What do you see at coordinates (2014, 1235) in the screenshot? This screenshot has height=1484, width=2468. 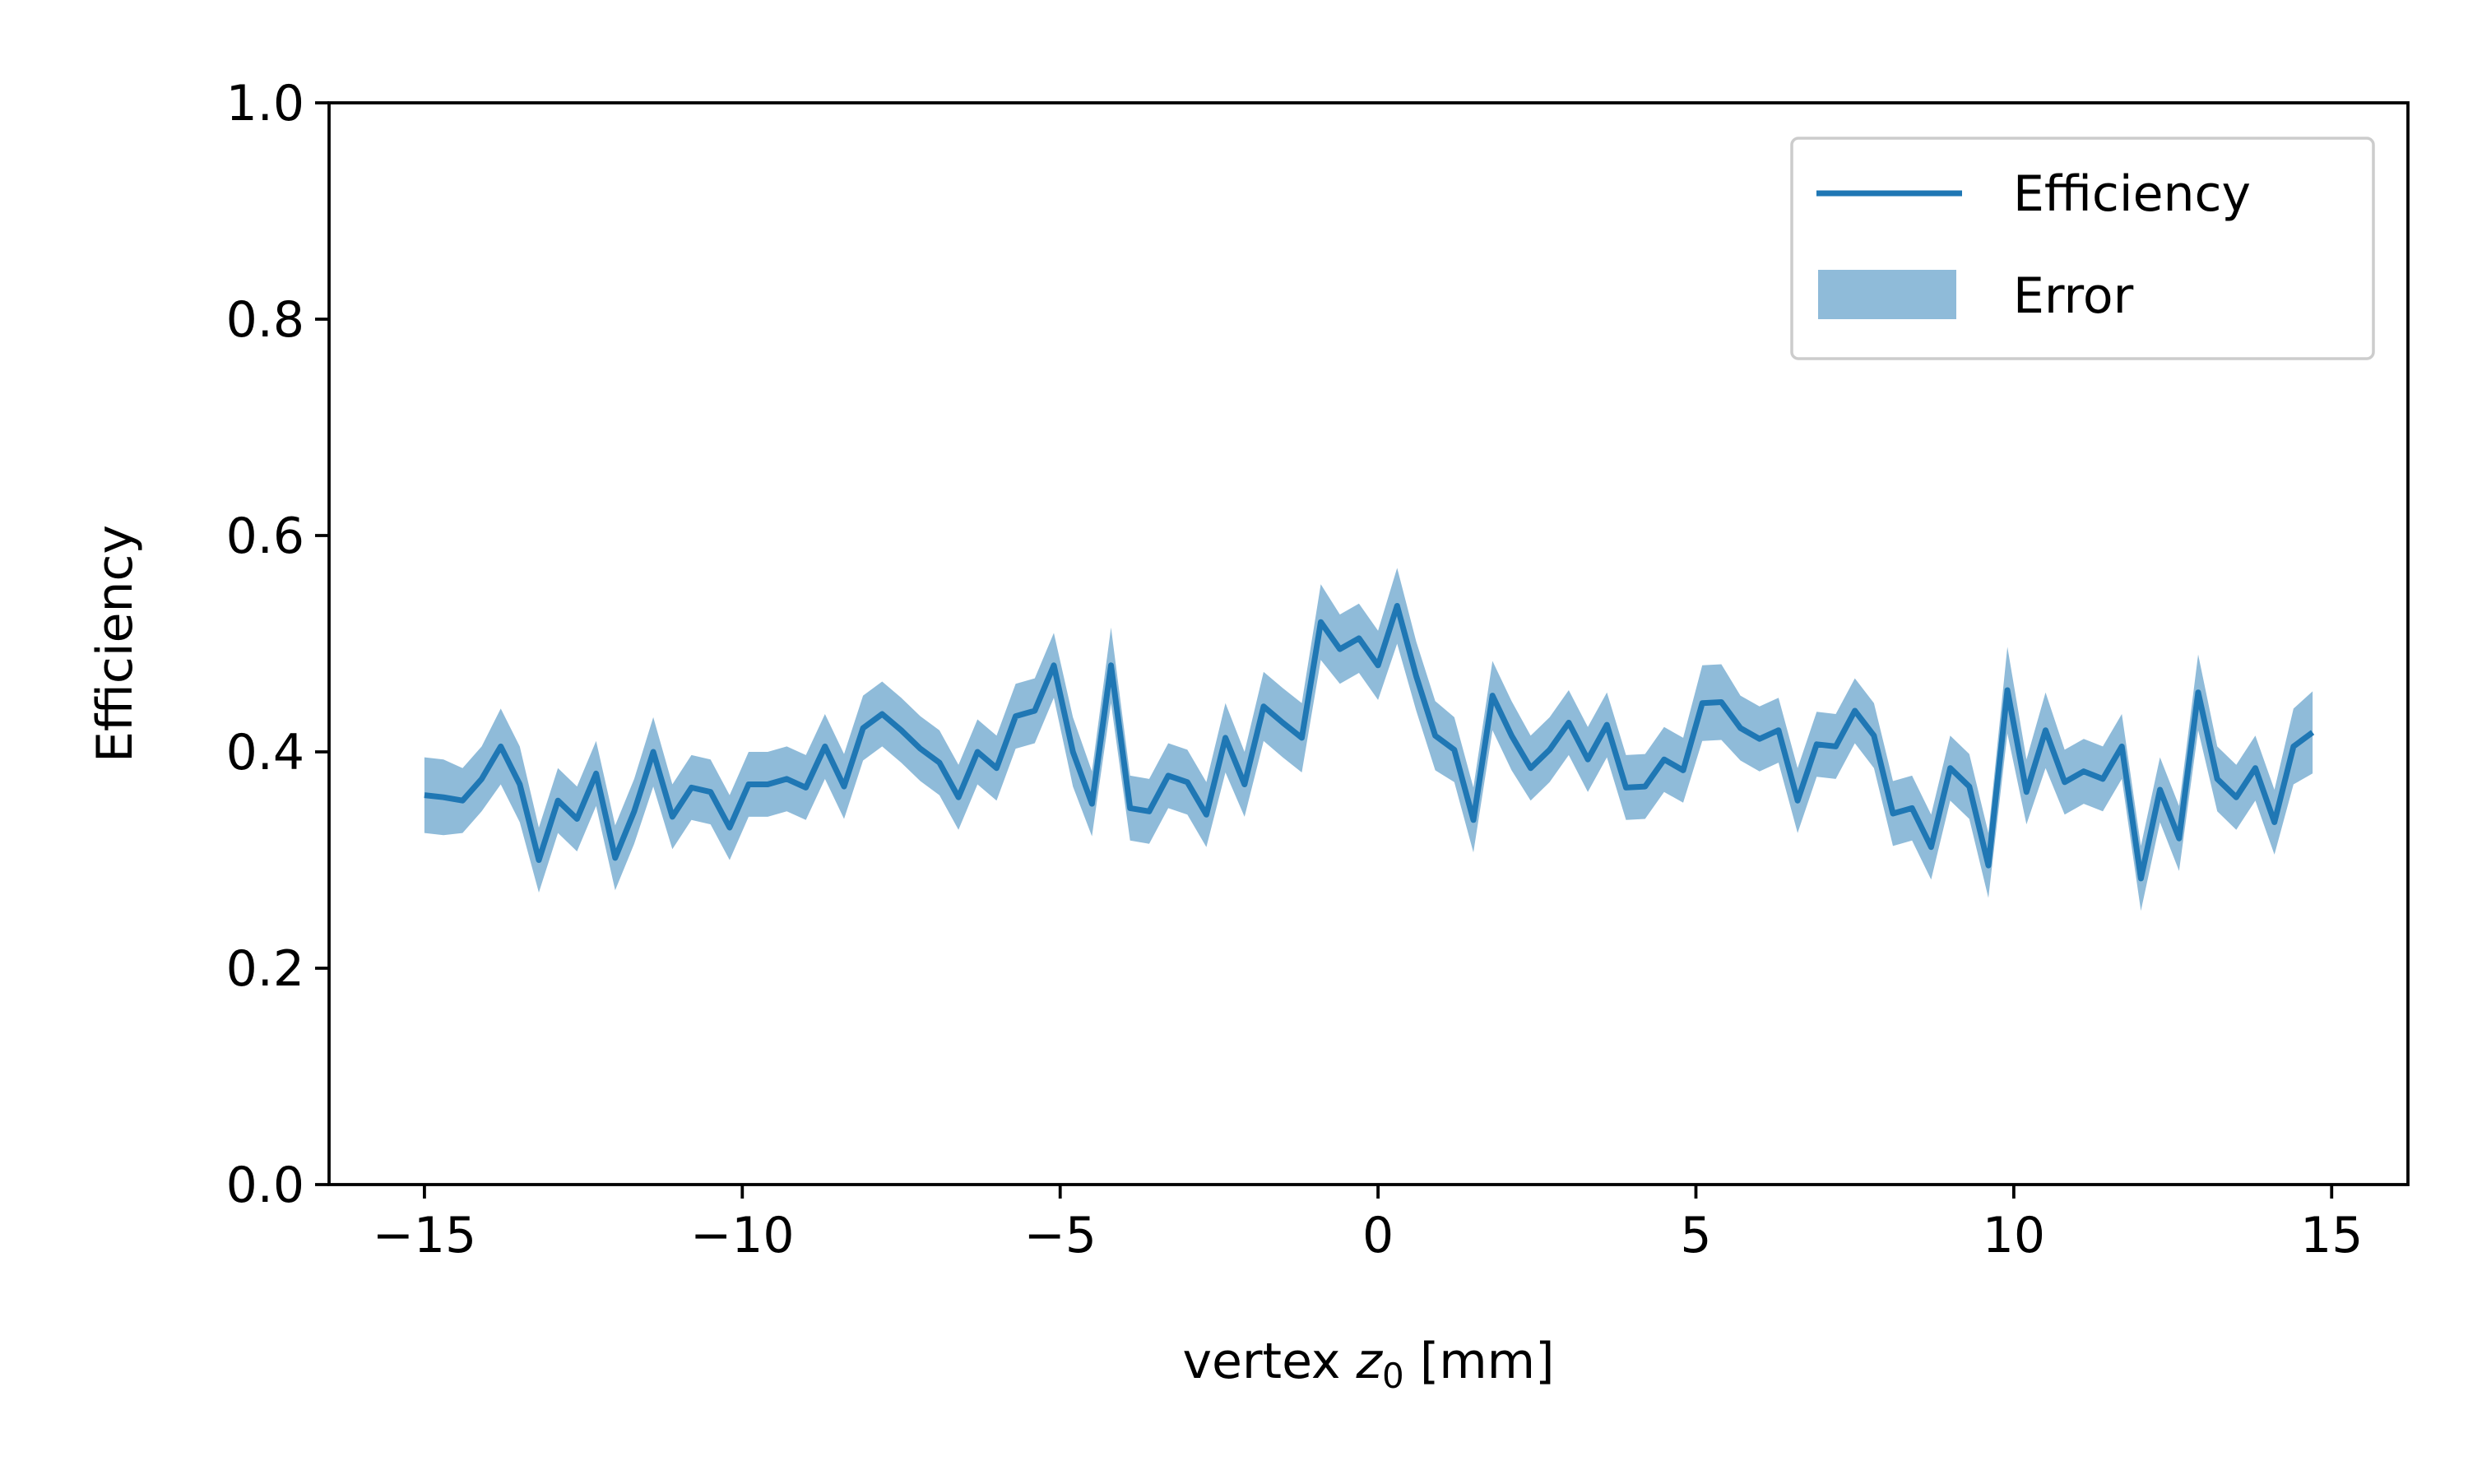 I see `x-tick-label: 10` at bounding box center [2014, 1235].